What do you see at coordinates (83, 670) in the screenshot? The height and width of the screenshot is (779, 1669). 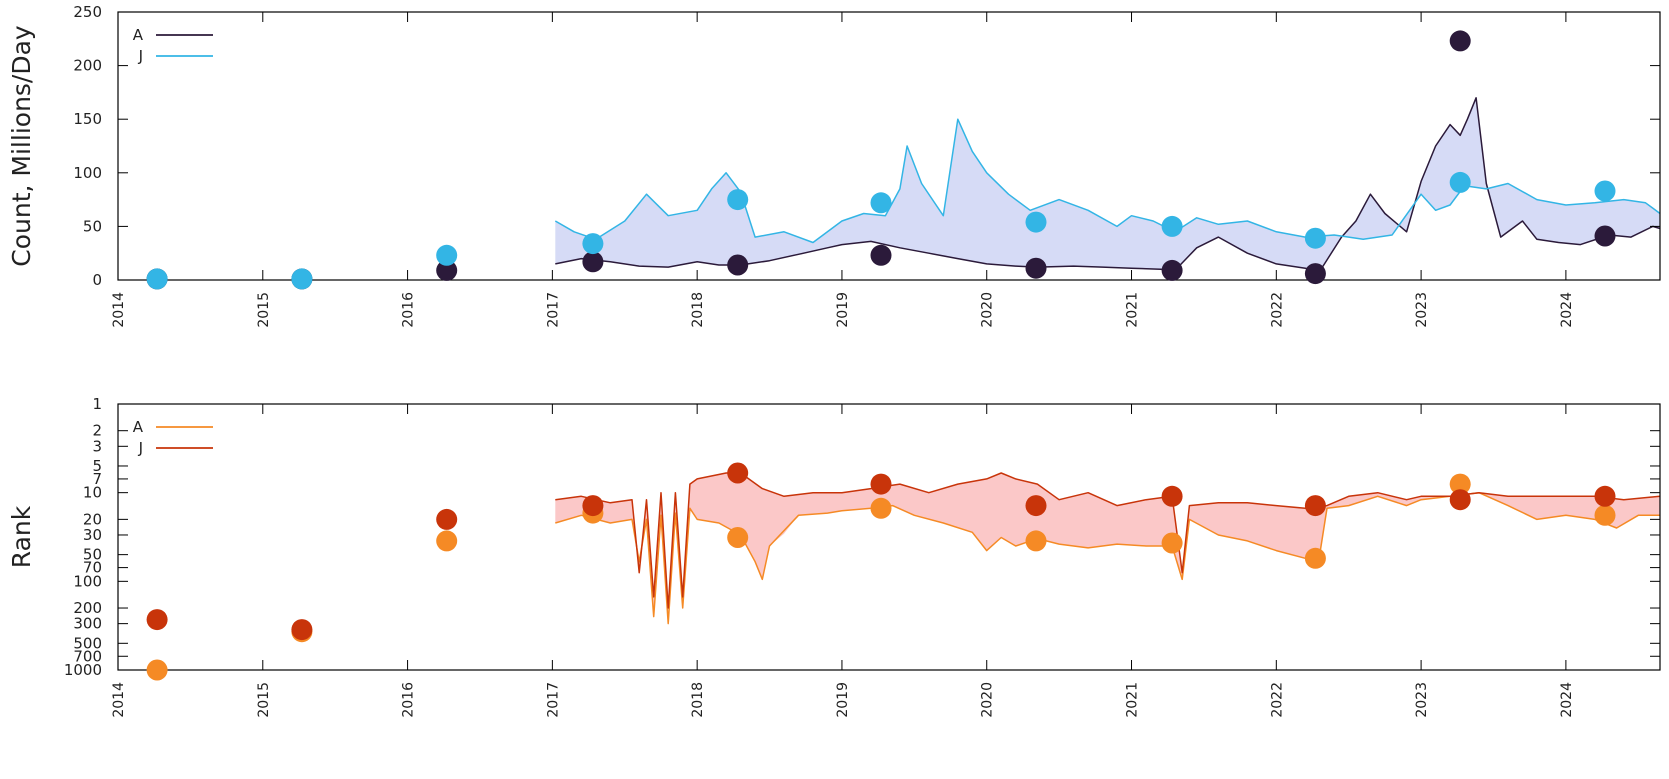 I see `y-tick-label: 1000` at bounding box center [83, 670].